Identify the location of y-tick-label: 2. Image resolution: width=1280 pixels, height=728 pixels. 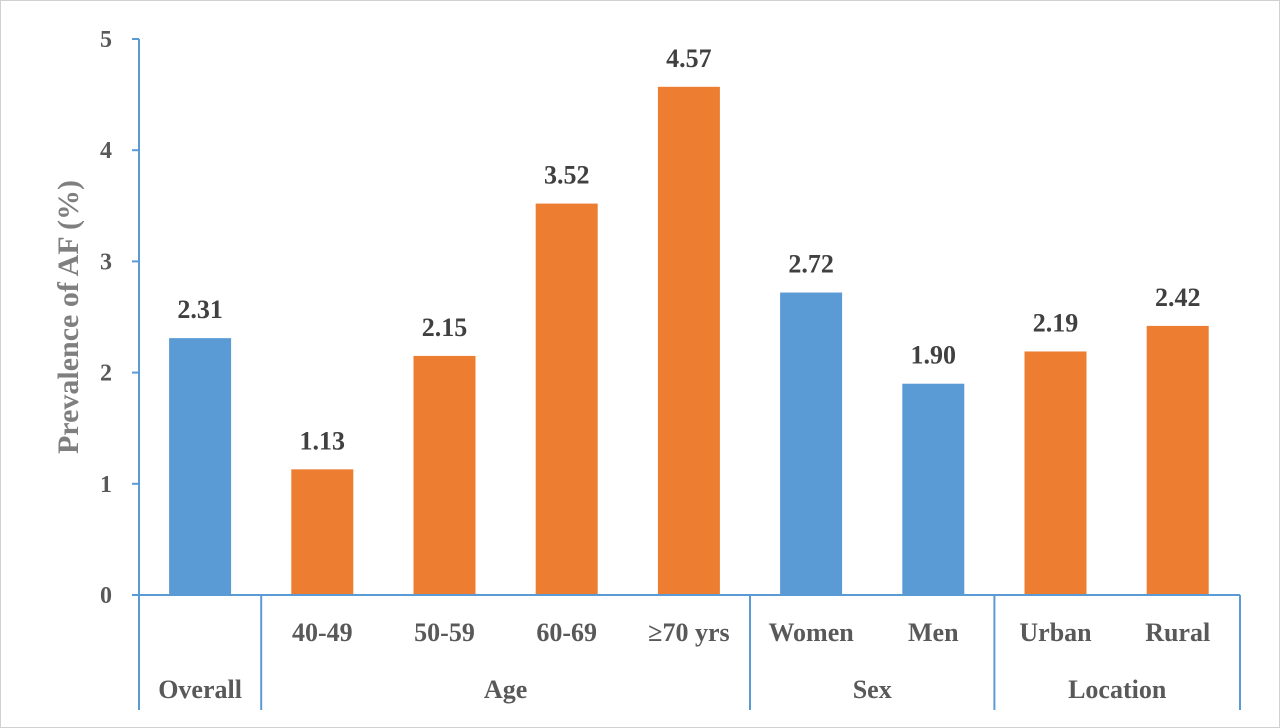
(106, 374).